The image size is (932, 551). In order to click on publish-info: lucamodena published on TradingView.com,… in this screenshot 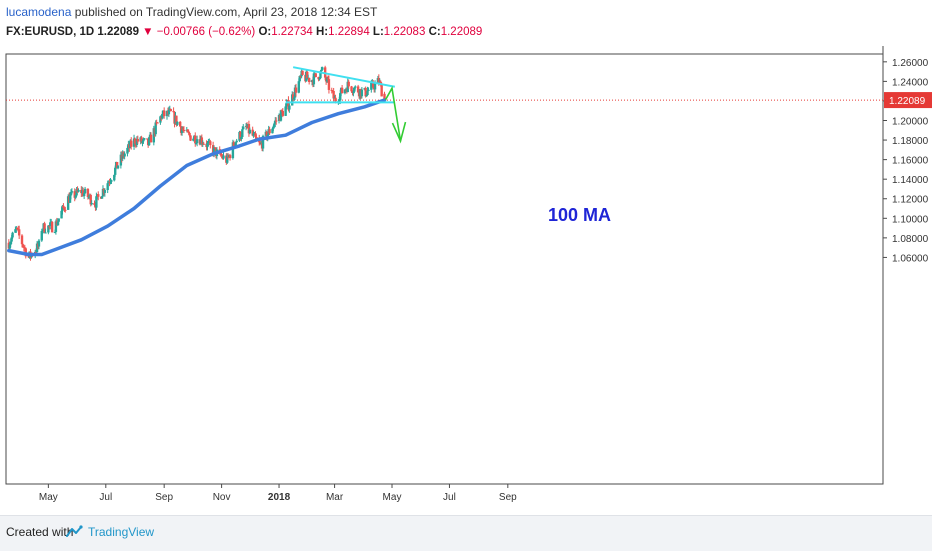, I will do `click(191, 12)`.